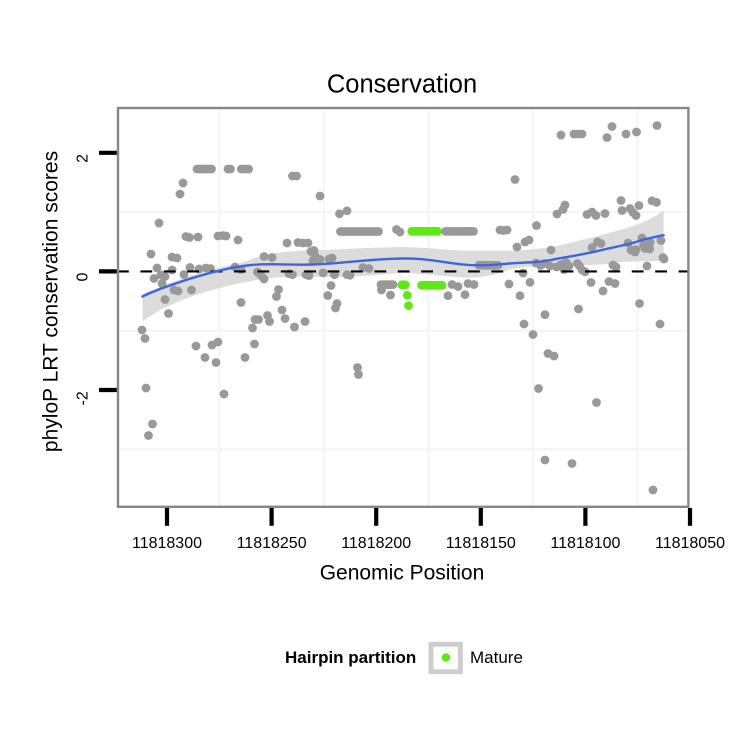 The height and width of the screenshot is (755, 750). Describe the element at coordinates (690, 543) in the screenshot. I see `svg-text: 11818050` at that location.